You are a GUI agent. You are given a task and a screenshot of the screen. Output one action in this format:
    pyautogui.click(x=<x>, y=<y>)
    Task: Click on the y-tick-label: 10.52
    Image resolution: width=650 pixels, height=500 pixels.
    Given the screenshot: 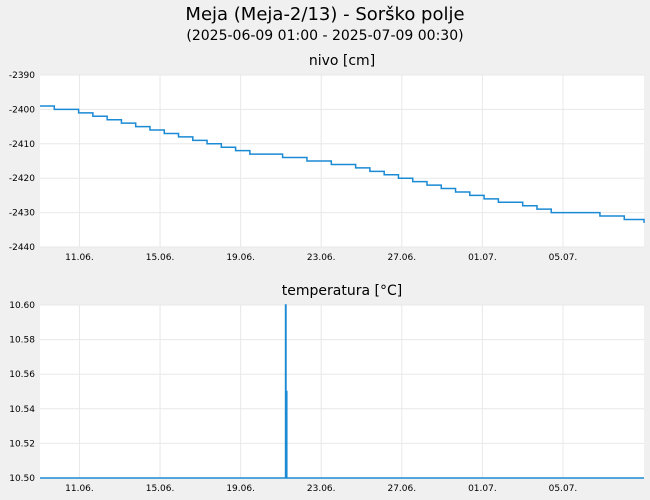 What is the action you would take?
    pyautogui.click(x=22, y=444)
    